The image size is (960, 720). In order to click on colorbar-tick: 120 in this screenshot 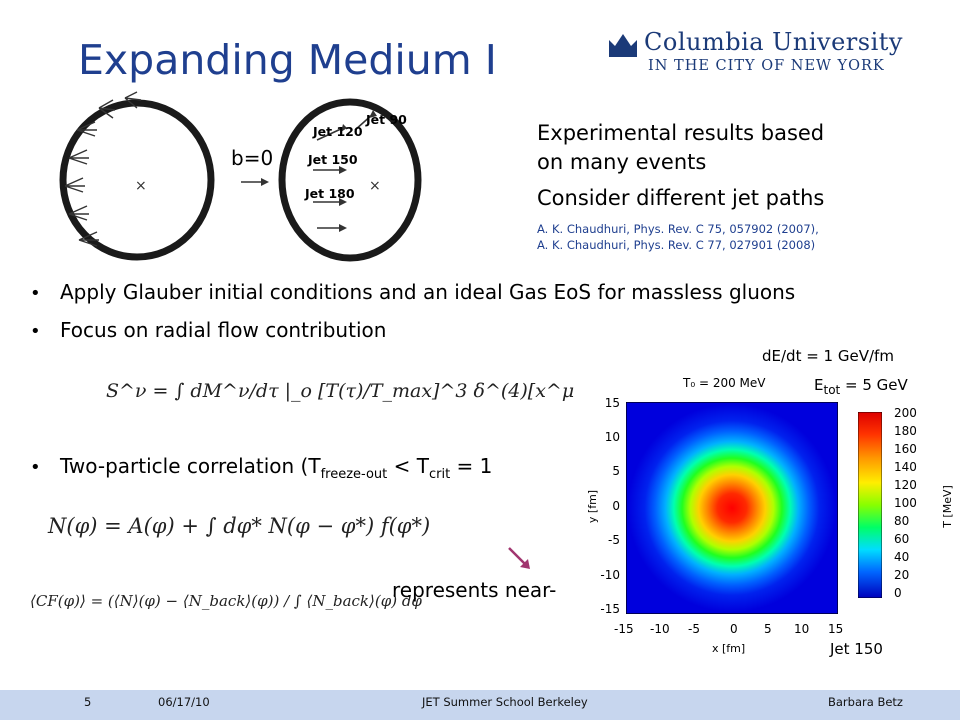, I will do `click(905, 485)`.